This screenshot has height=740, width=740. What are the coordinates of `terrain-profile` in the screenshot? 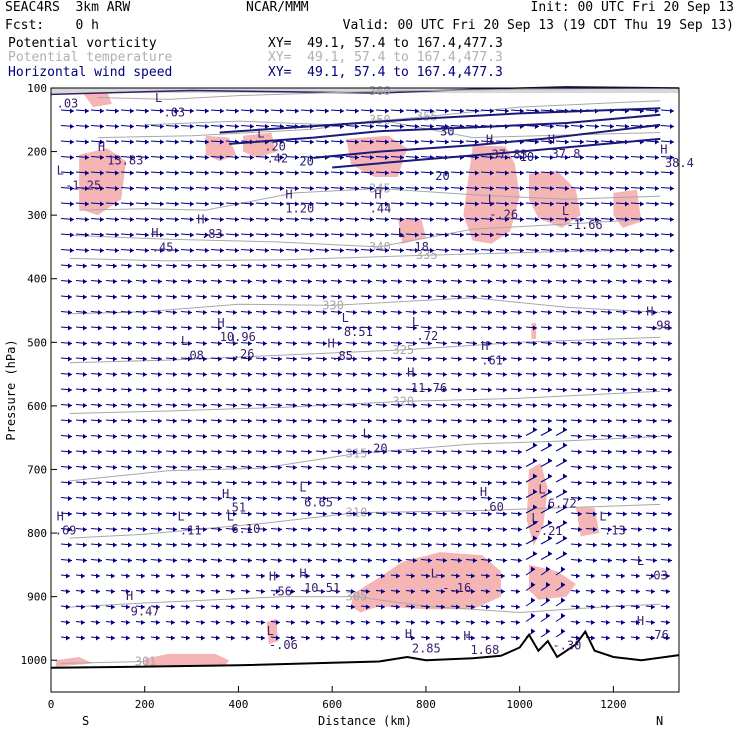 It's located at (365, 649).